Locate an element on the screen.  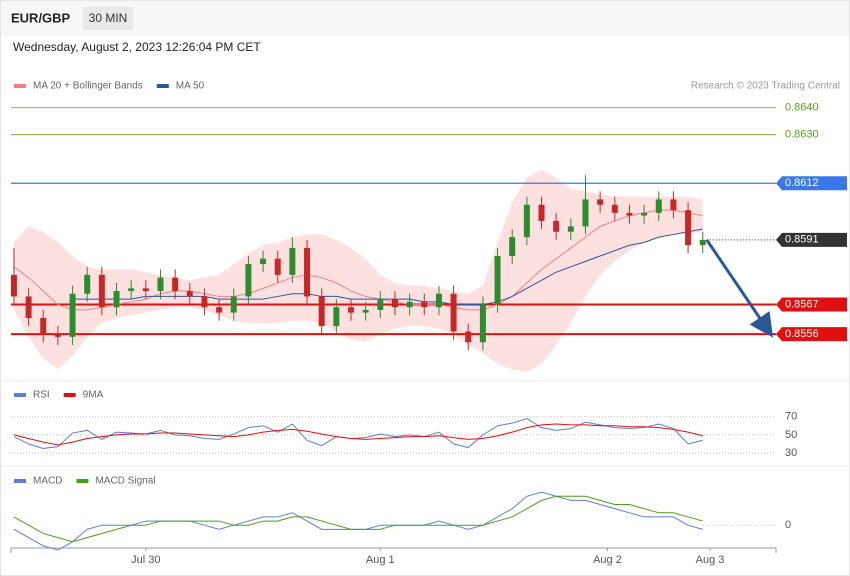
source: Research © 2023 Trading Central is located at coordinates (765, 86).